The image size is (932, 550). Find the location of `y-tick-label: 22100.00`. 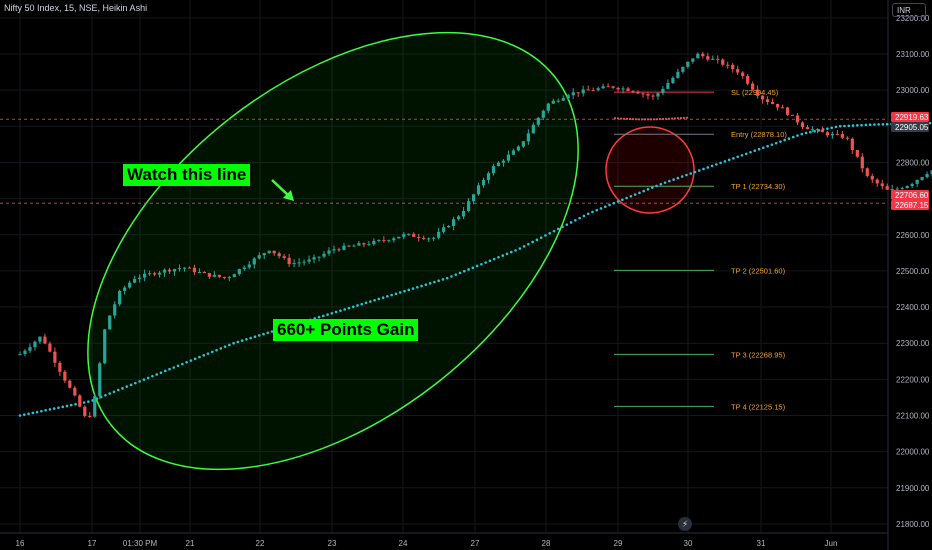

y-tick-label: 22100.00 is located at coordinates (913, 416).